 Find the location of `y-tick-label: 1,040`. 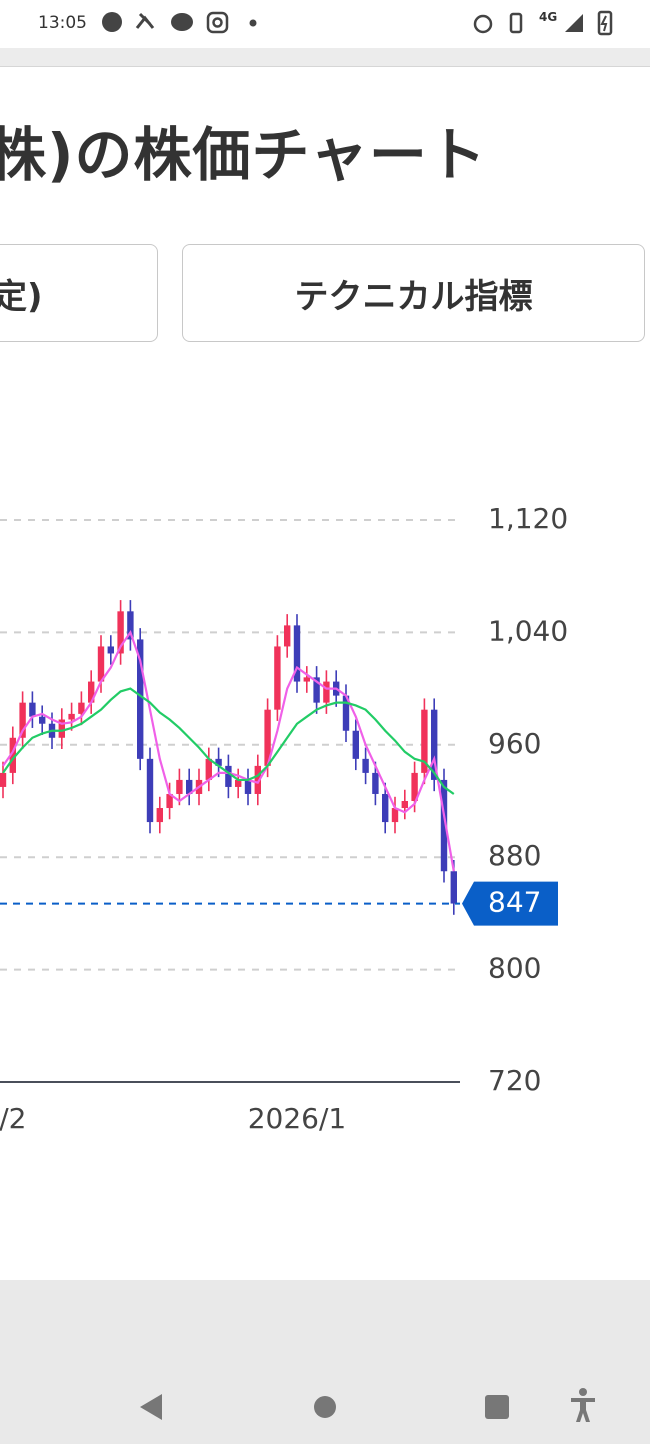

y-tick-label: 1,040 is located at coordinates (528, 630).